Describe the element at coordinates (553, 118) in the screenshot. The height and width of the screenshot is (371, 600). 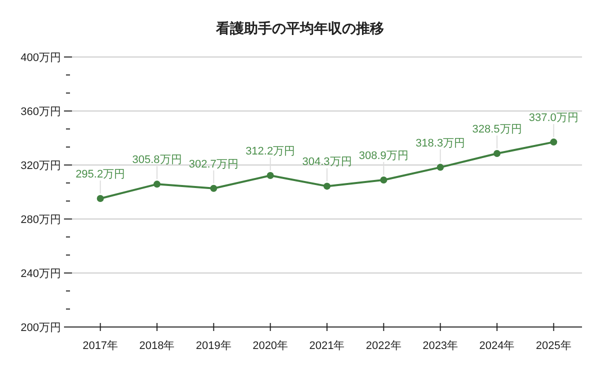
I see `data-label: 337.0万円` at that location.